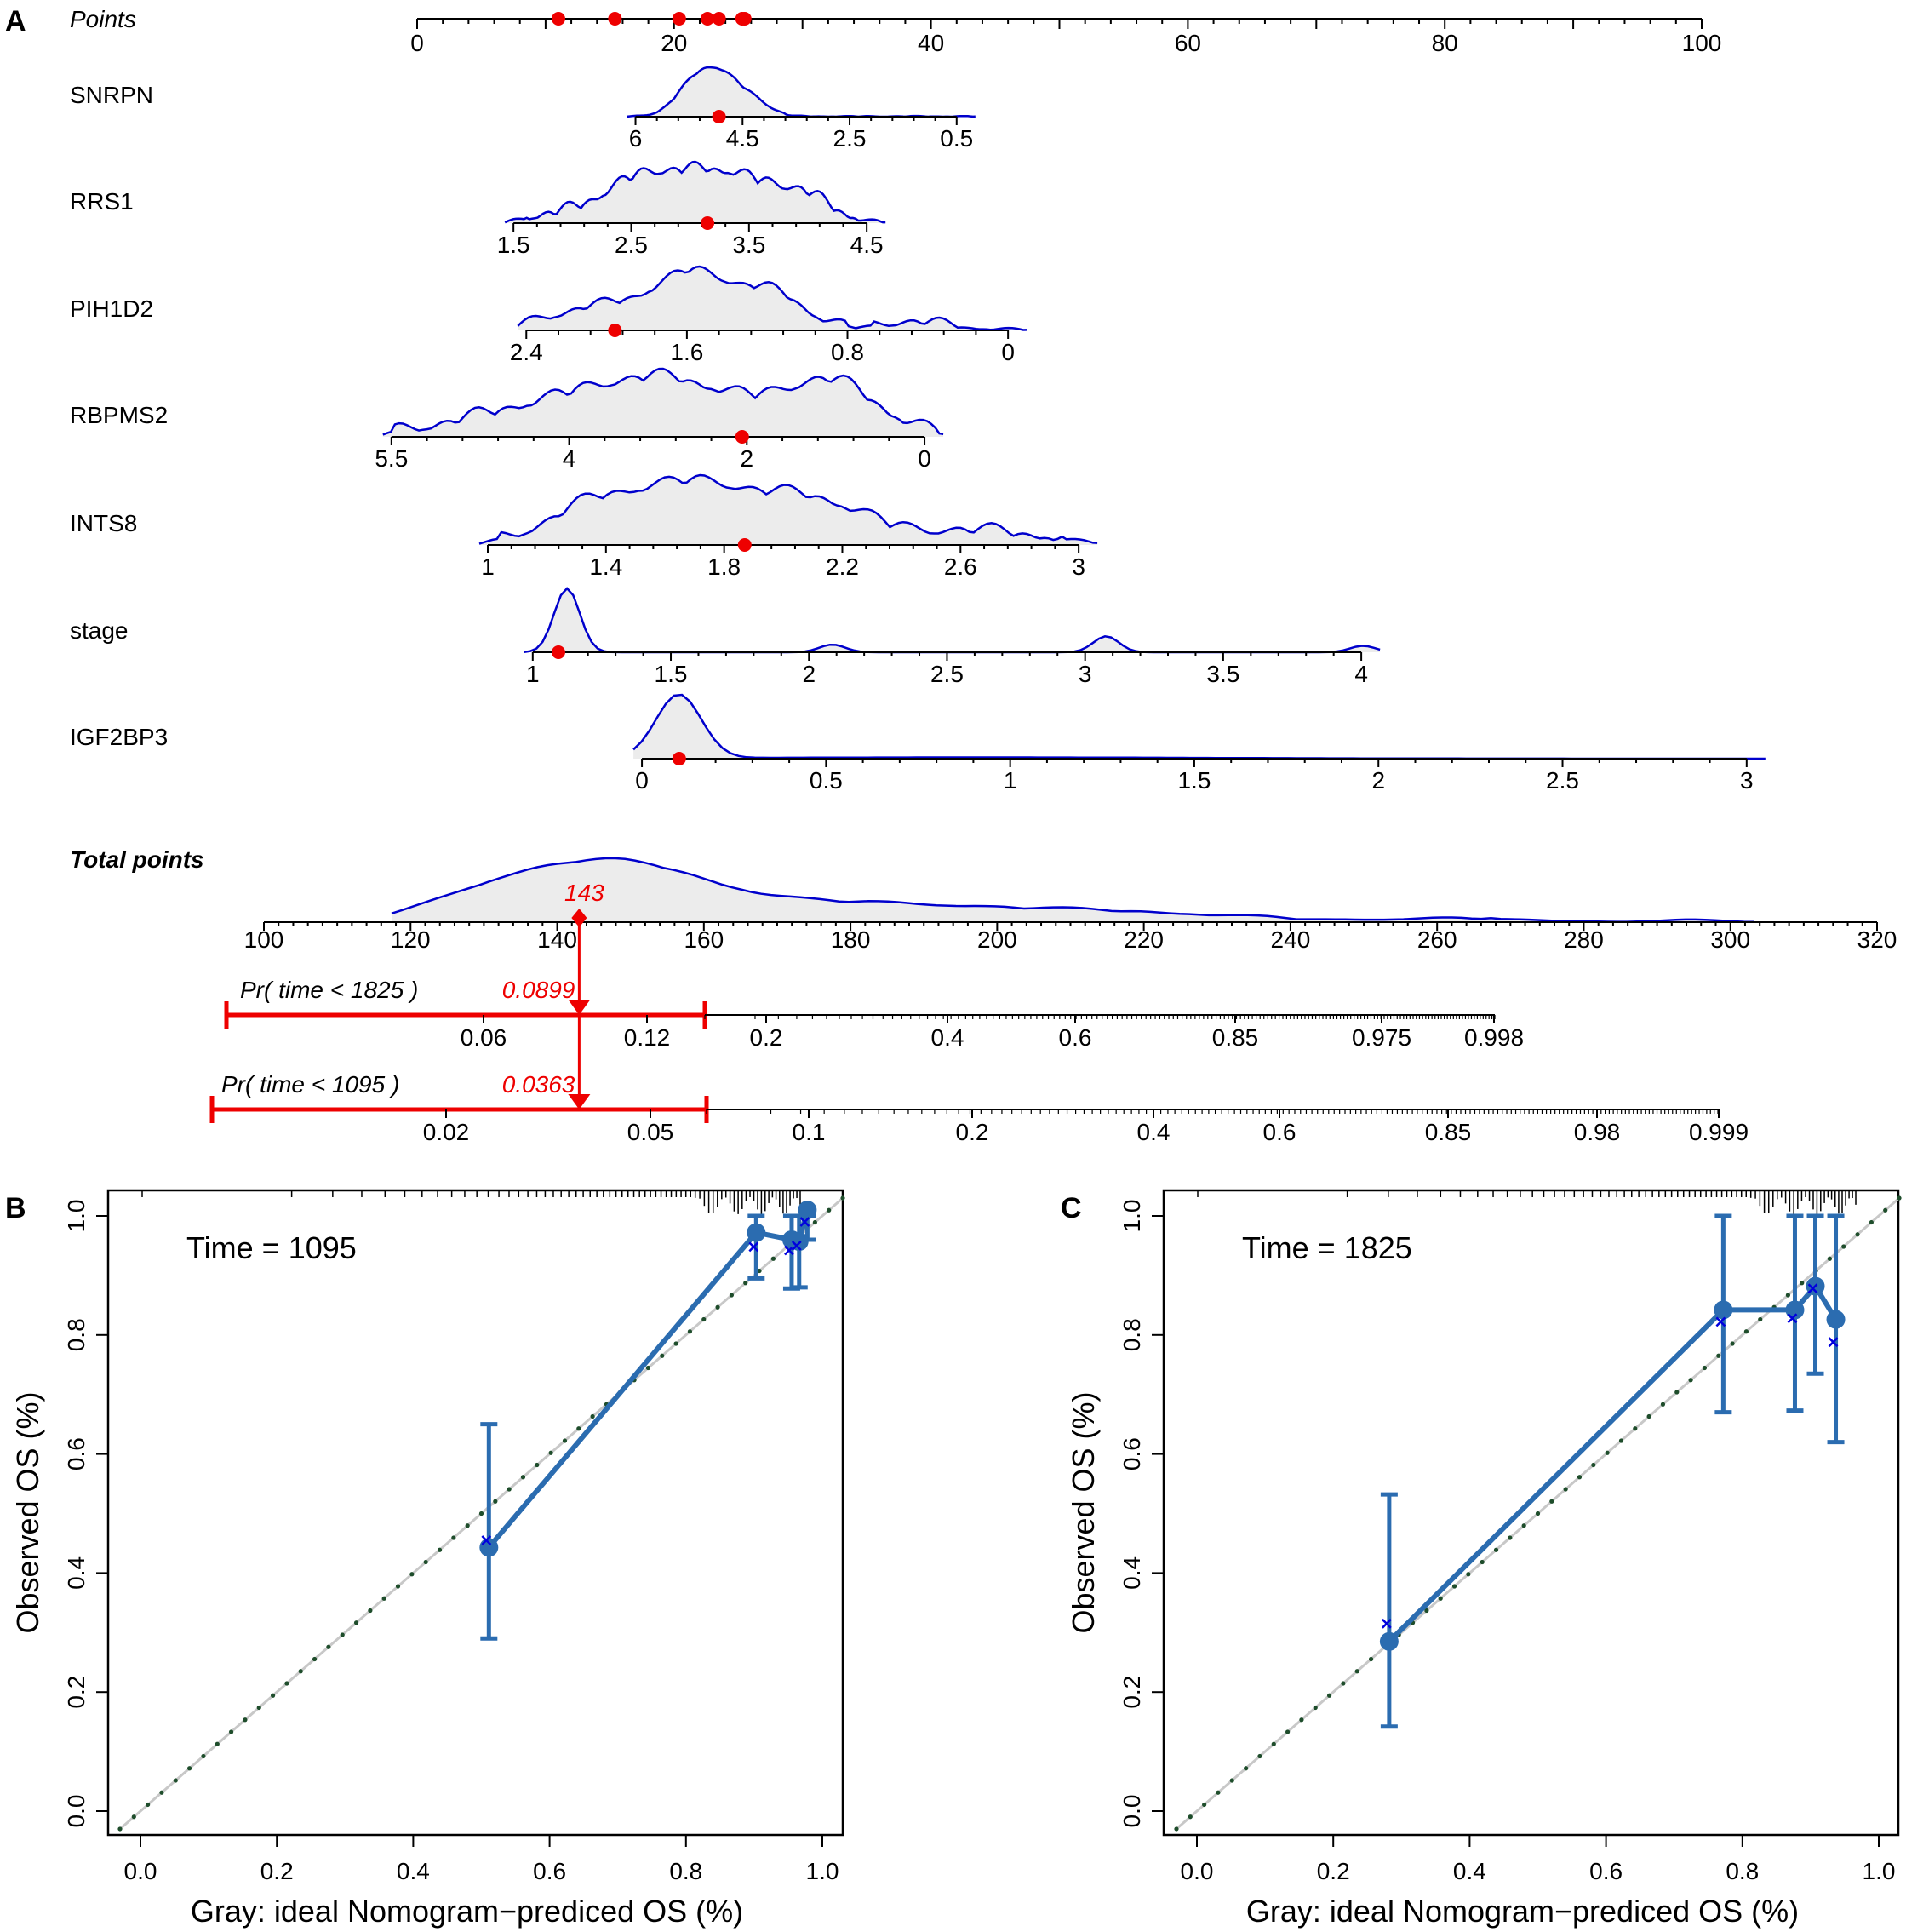 This screenshot has width=1906, height=1932. Describe the element at coordinates (1877, 939) in the screenshot. I see `total-points-tick-label: 320` at that location.